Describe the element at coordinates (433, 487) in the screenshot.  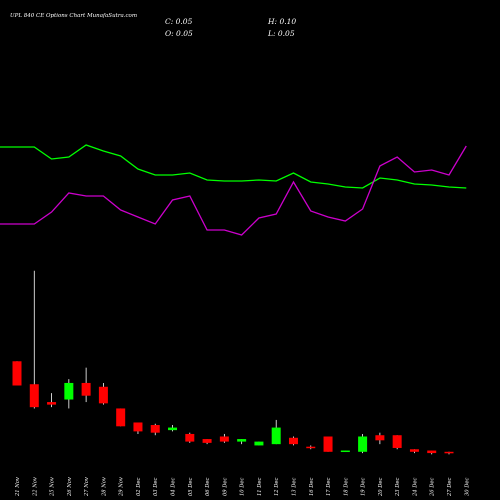
I see `x-tick-label: 26 Dec` at that location.